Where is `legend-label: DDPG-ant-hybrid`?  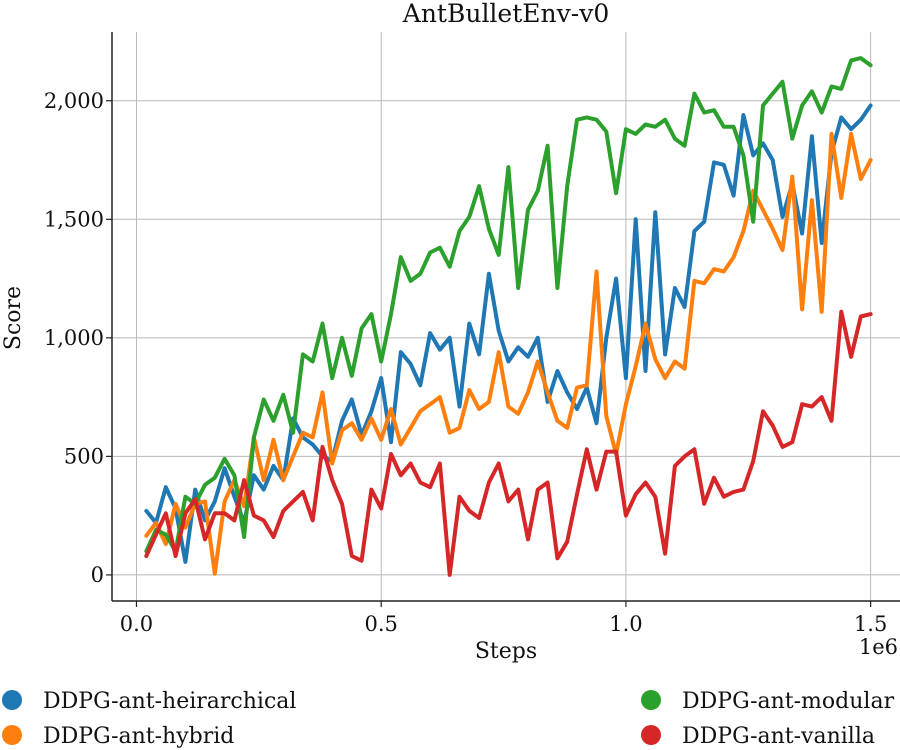 legend-label: DDPG-ant-hybrid is located at coordinates (138, 736).